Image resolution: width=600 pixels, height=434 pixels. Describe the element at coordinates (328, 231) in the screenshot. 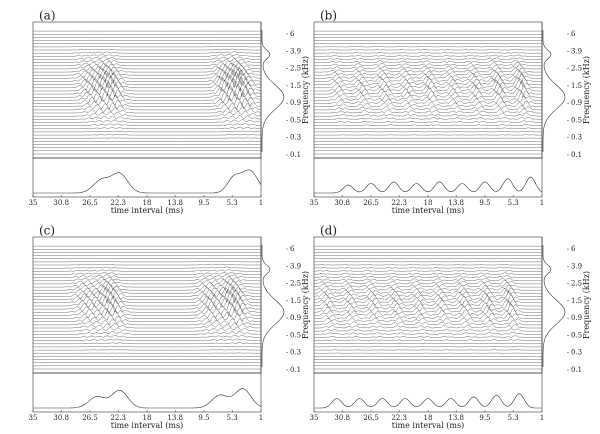

I see `panel-label: (d)` at that location.